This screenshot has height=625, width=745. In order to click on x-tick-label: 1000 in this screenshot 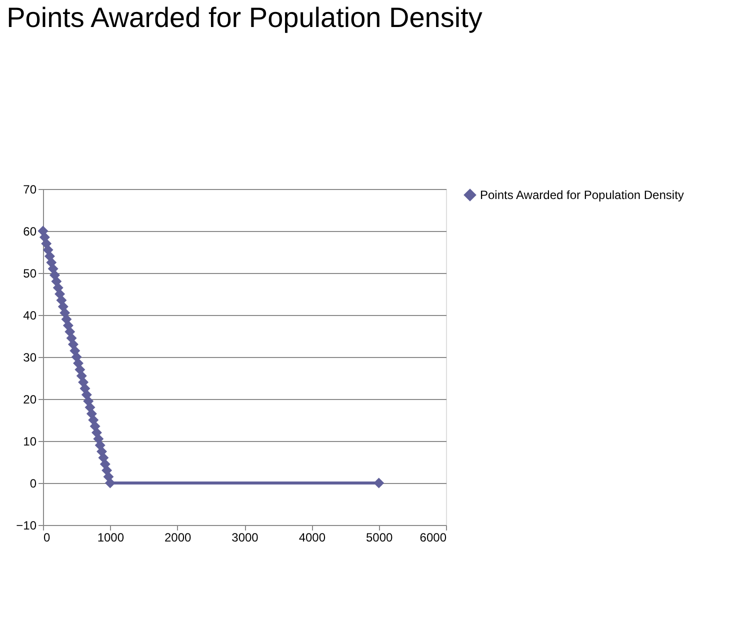, I will do `click(110, 537)`.